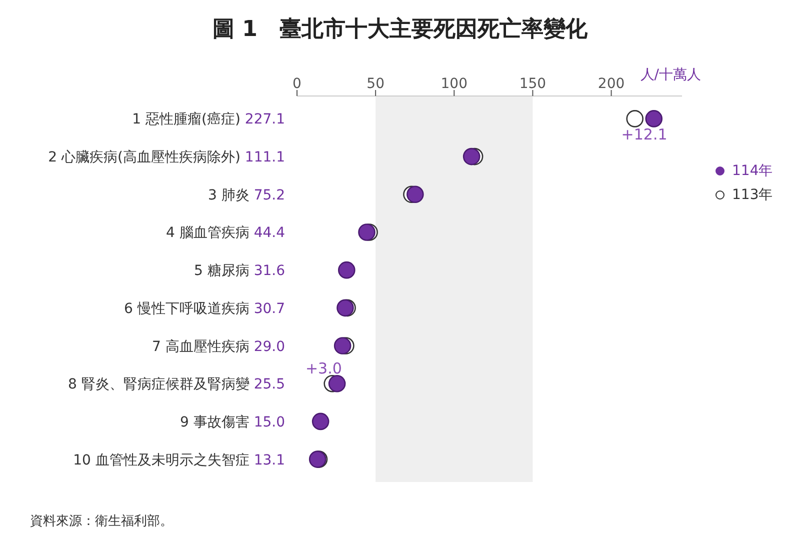  Describe the element at coordinates (179, 460) in the screenshot. I see `y-tick-label: 10 血管性及未明示之失智症 13.1` at that location.